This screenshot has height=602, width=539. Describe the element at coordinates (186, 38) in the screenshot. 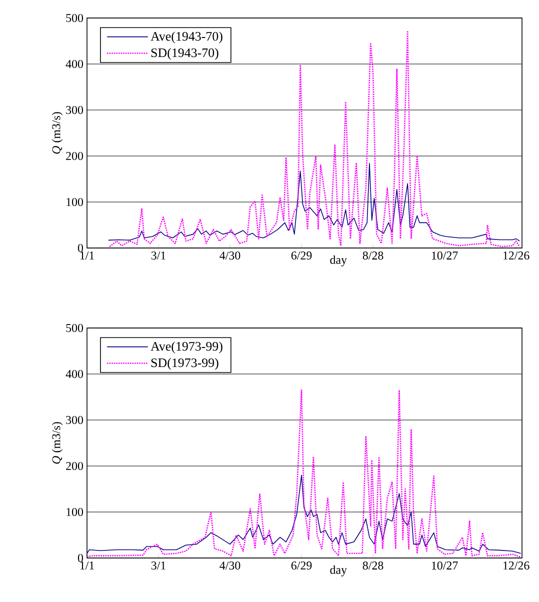

I see `legend-label: Ave(1943-70)` at that location.